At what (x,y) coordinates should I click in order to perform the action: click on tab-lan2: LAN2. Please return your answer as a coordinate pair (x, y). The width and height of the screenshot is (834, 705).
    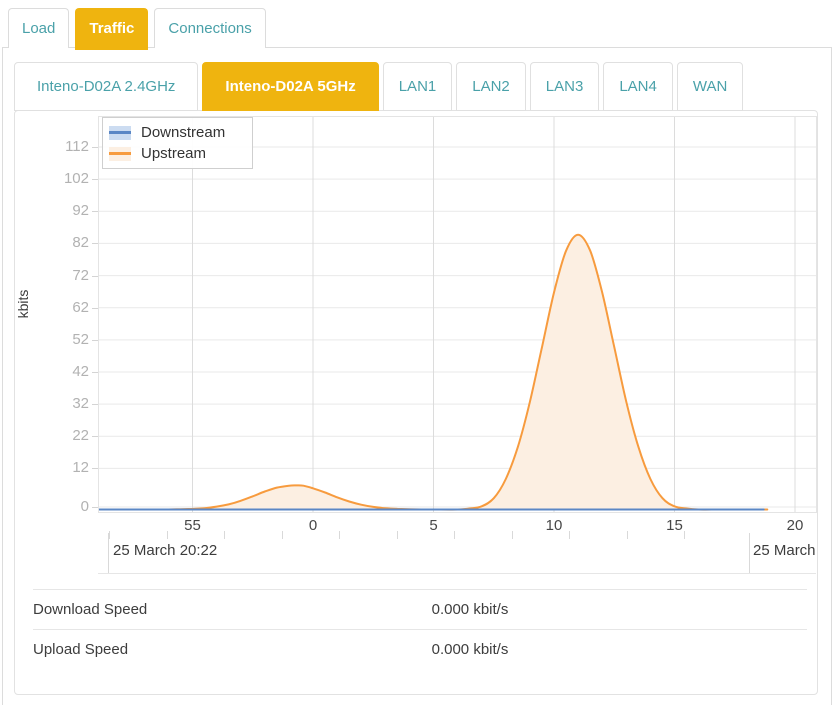
    Looking at the image, I should click on (491, 86).